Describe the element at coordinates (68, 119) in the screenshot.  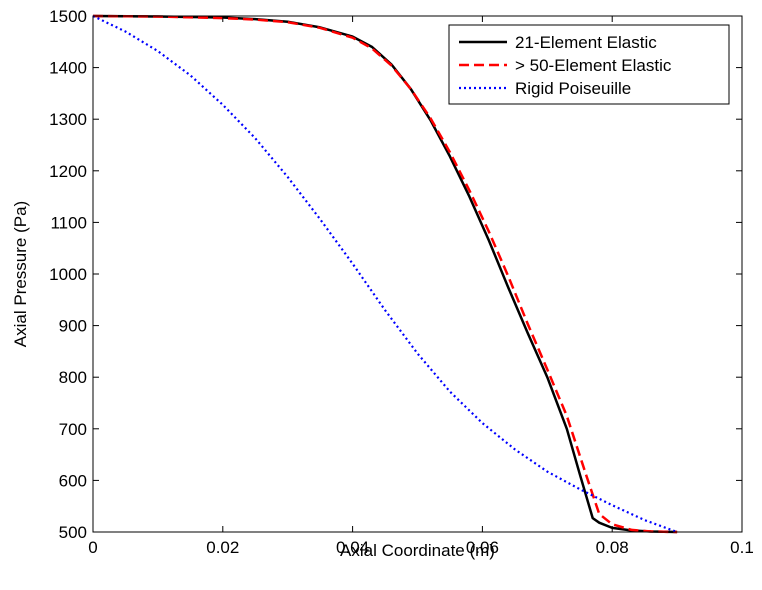
I see `y-tick-label: 1300` at that location.